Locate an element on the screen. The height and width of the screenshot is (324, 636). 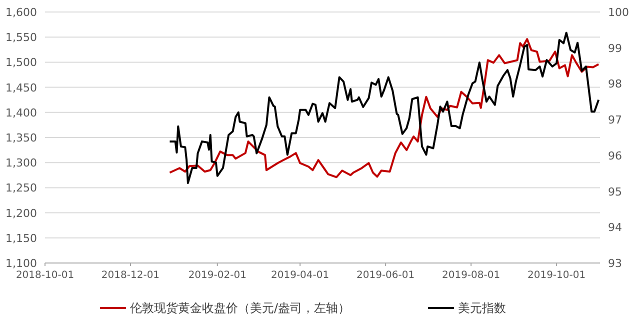
y2-tick-label: 94 is located at coordinates (615, 227).